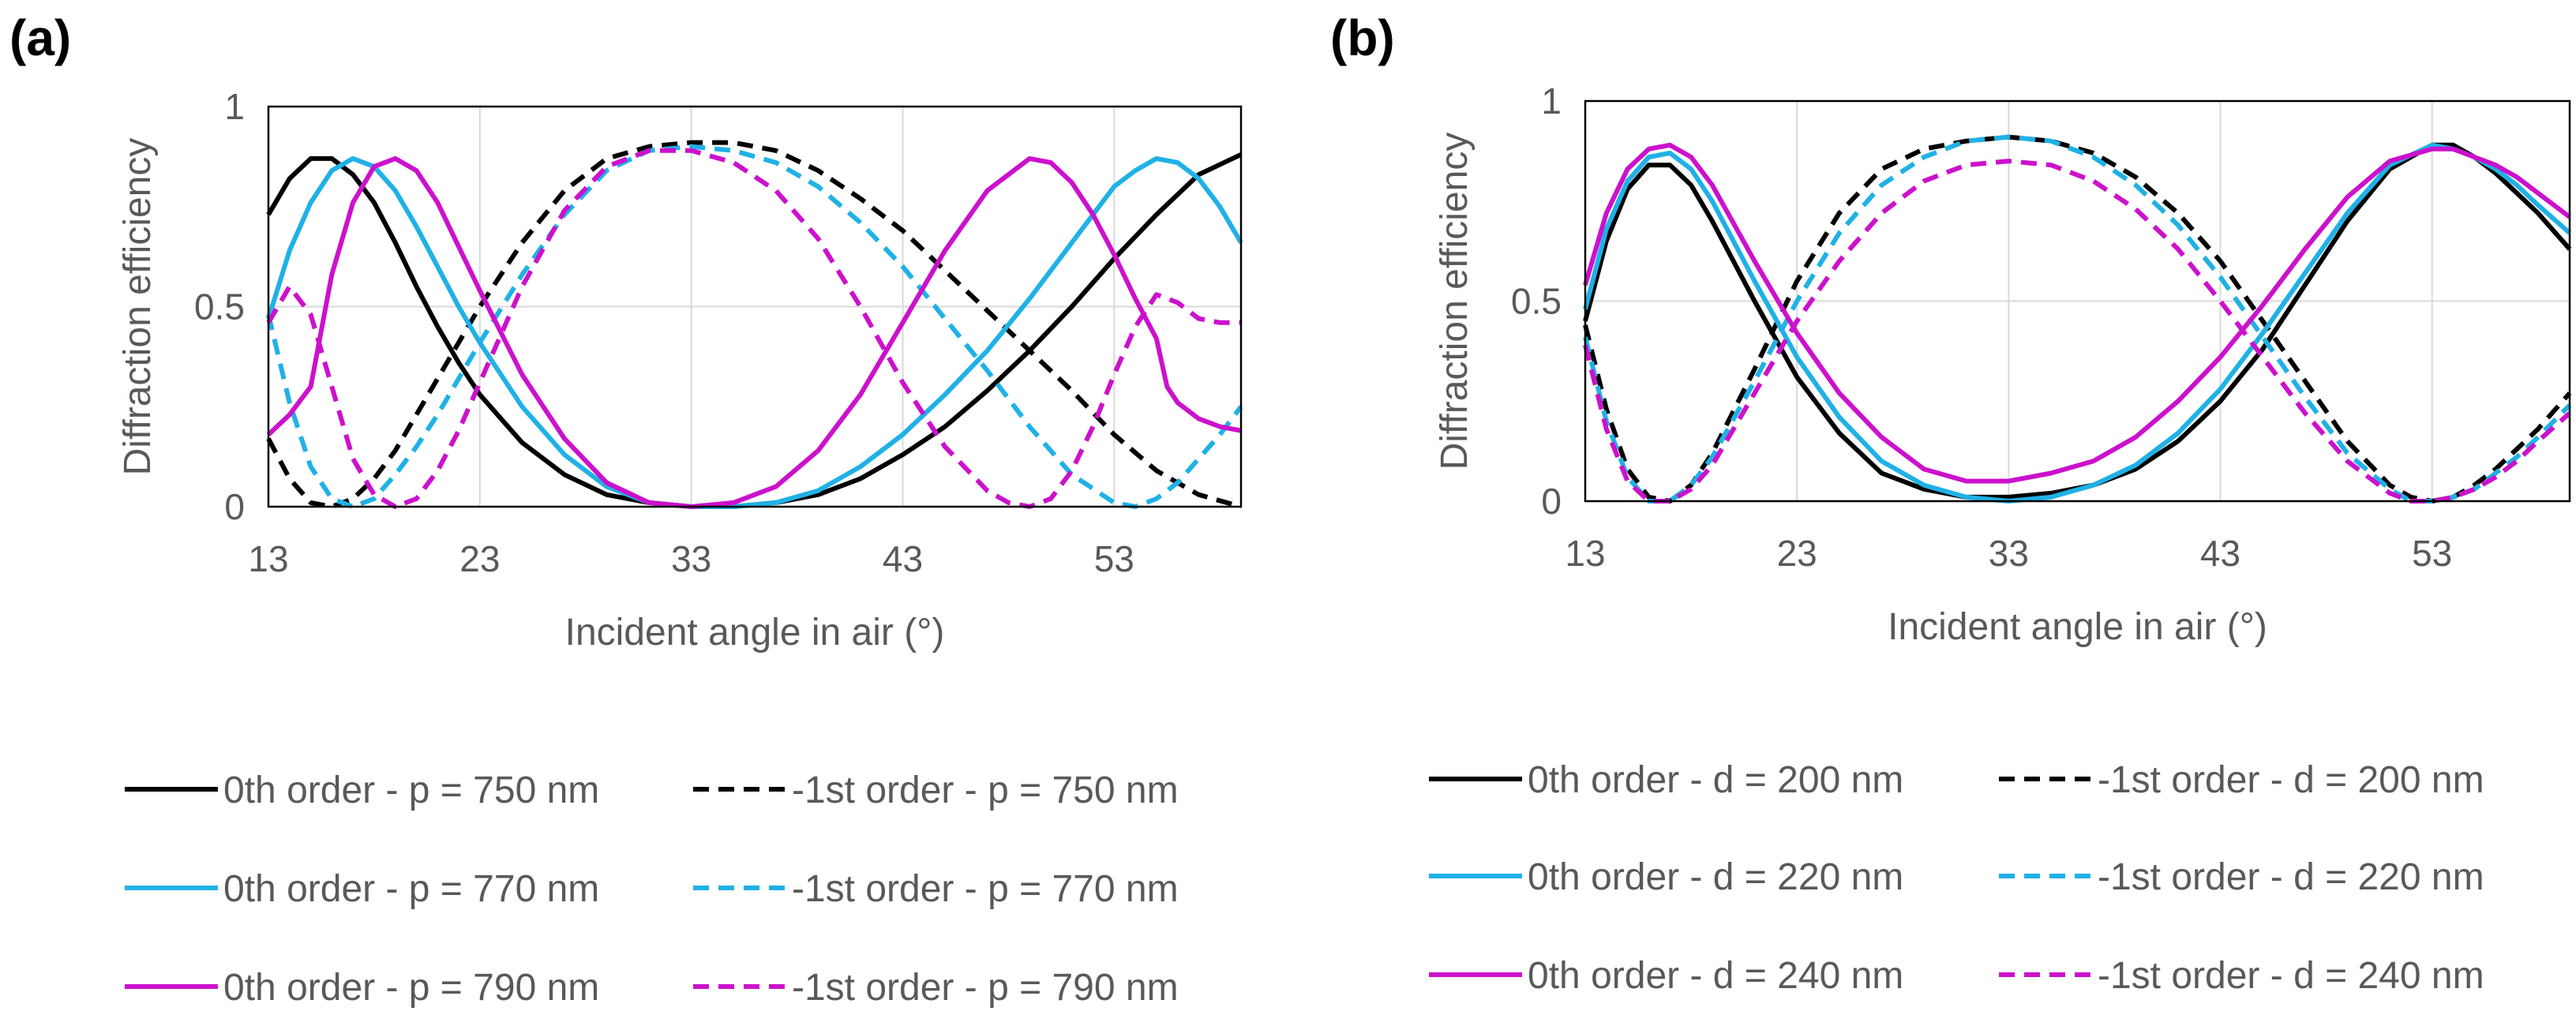  What do you see at coordinates (1362, 37) in the screenshot?
I see `panel-label: (b)` at bounding box center [1362, 37].